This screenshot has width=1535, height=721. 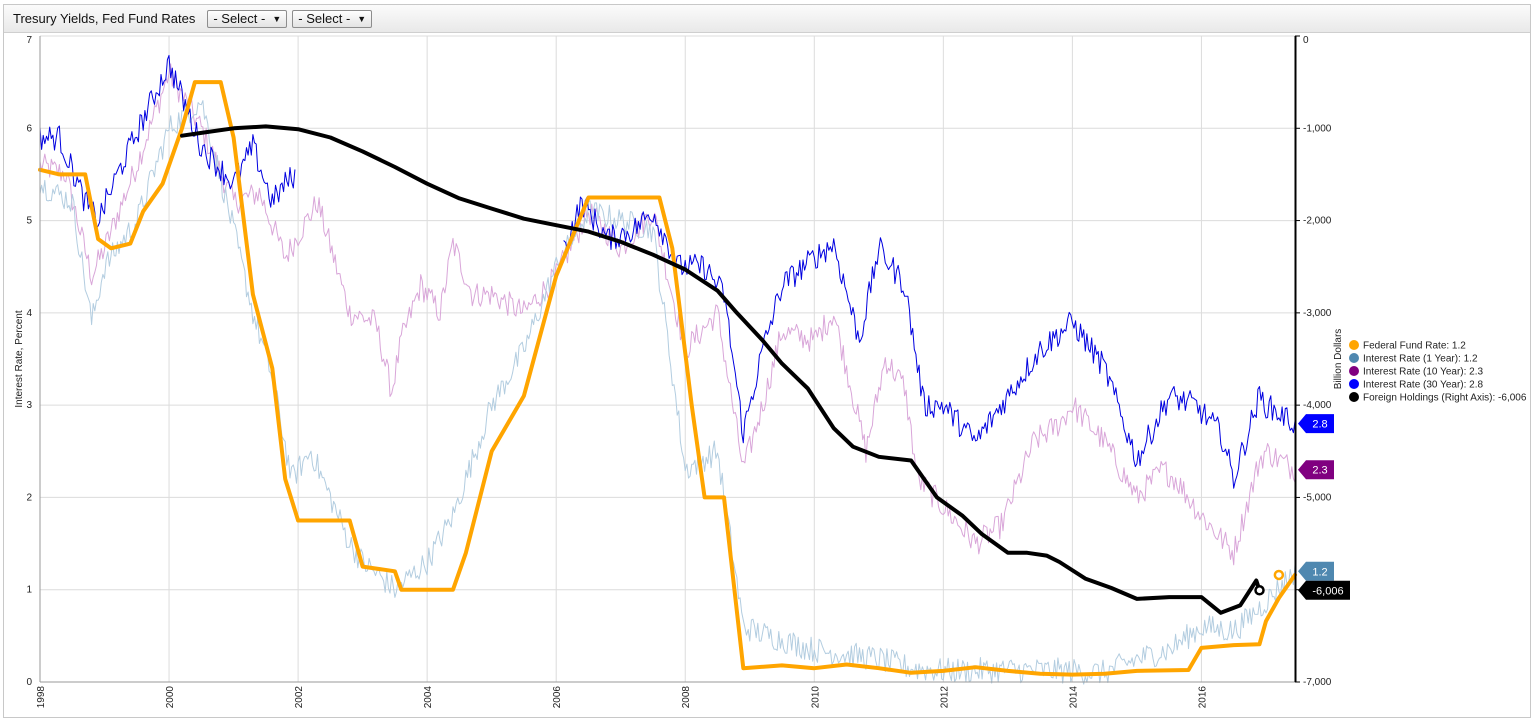 I want to click on x-tick-label: 2008, so click(x=686, y=697).